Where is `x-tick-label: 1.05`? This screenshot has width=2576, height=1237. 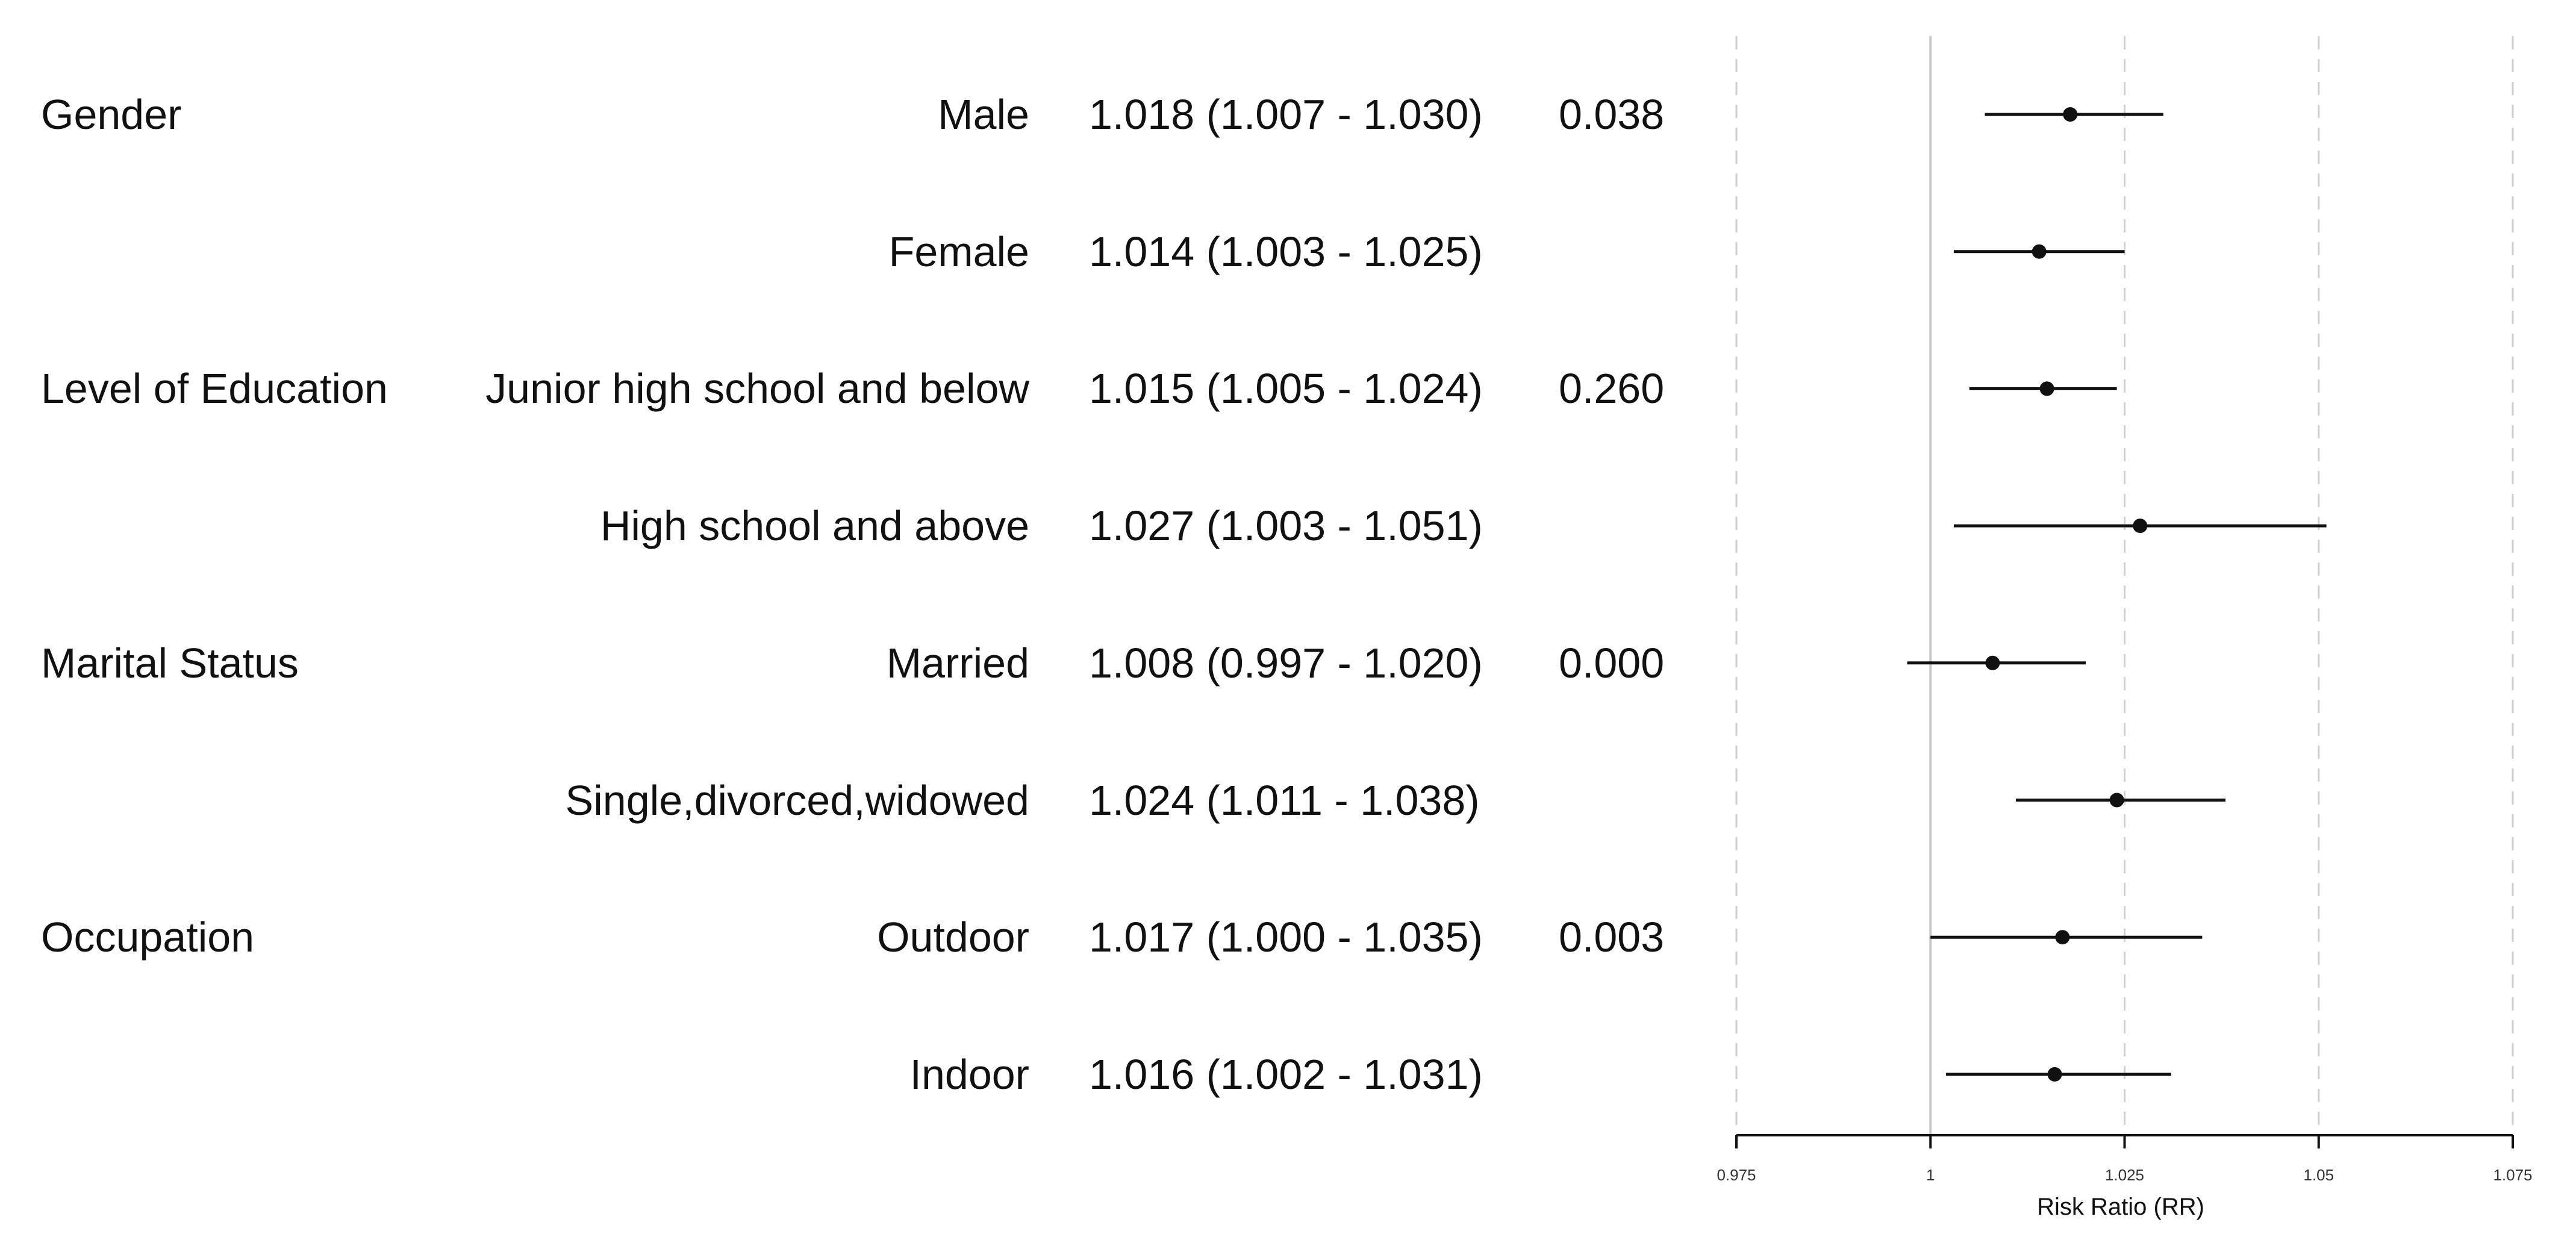 x-tick-label: 1.05 is located at coordinates (2318, 1175).